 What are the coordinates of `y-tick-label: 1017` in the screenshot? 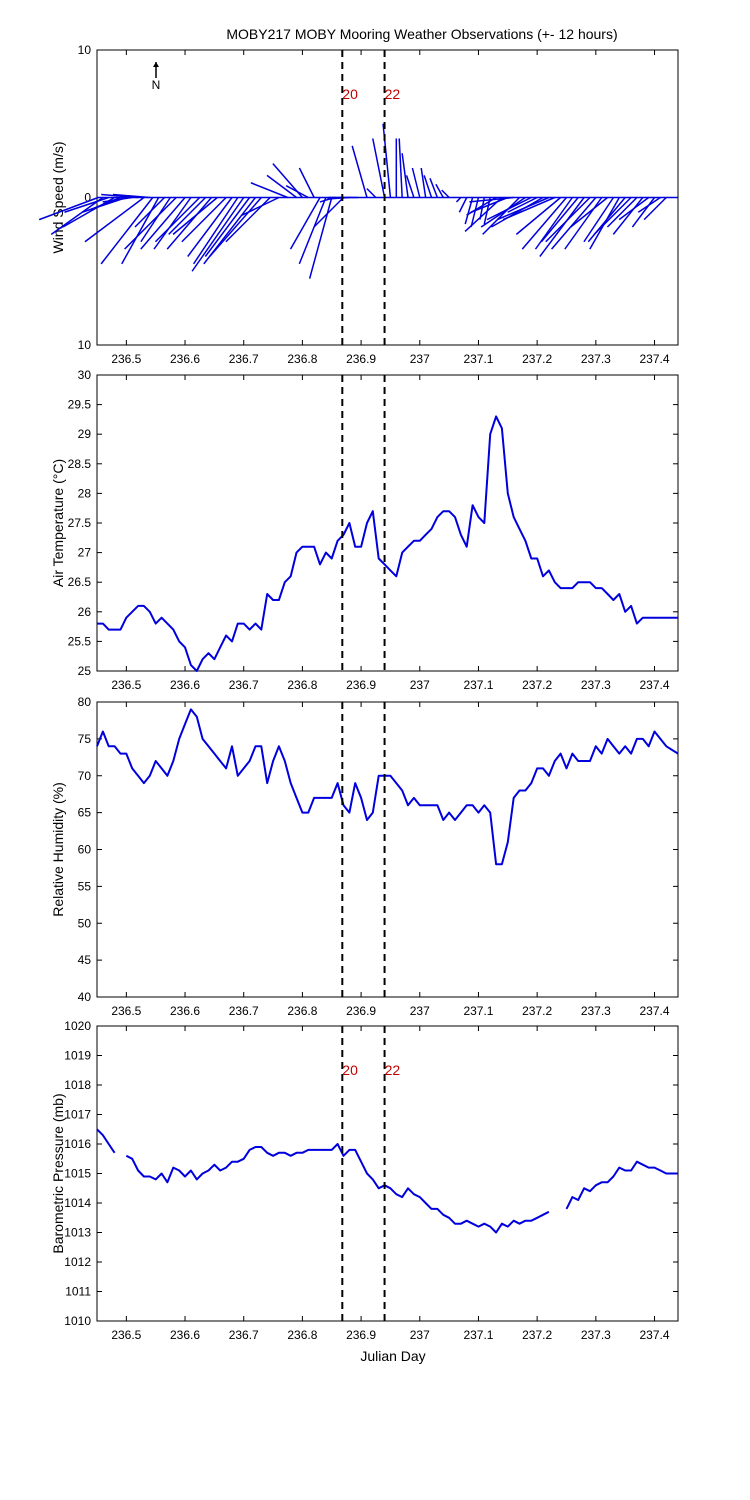 It's located at (77, 1115).